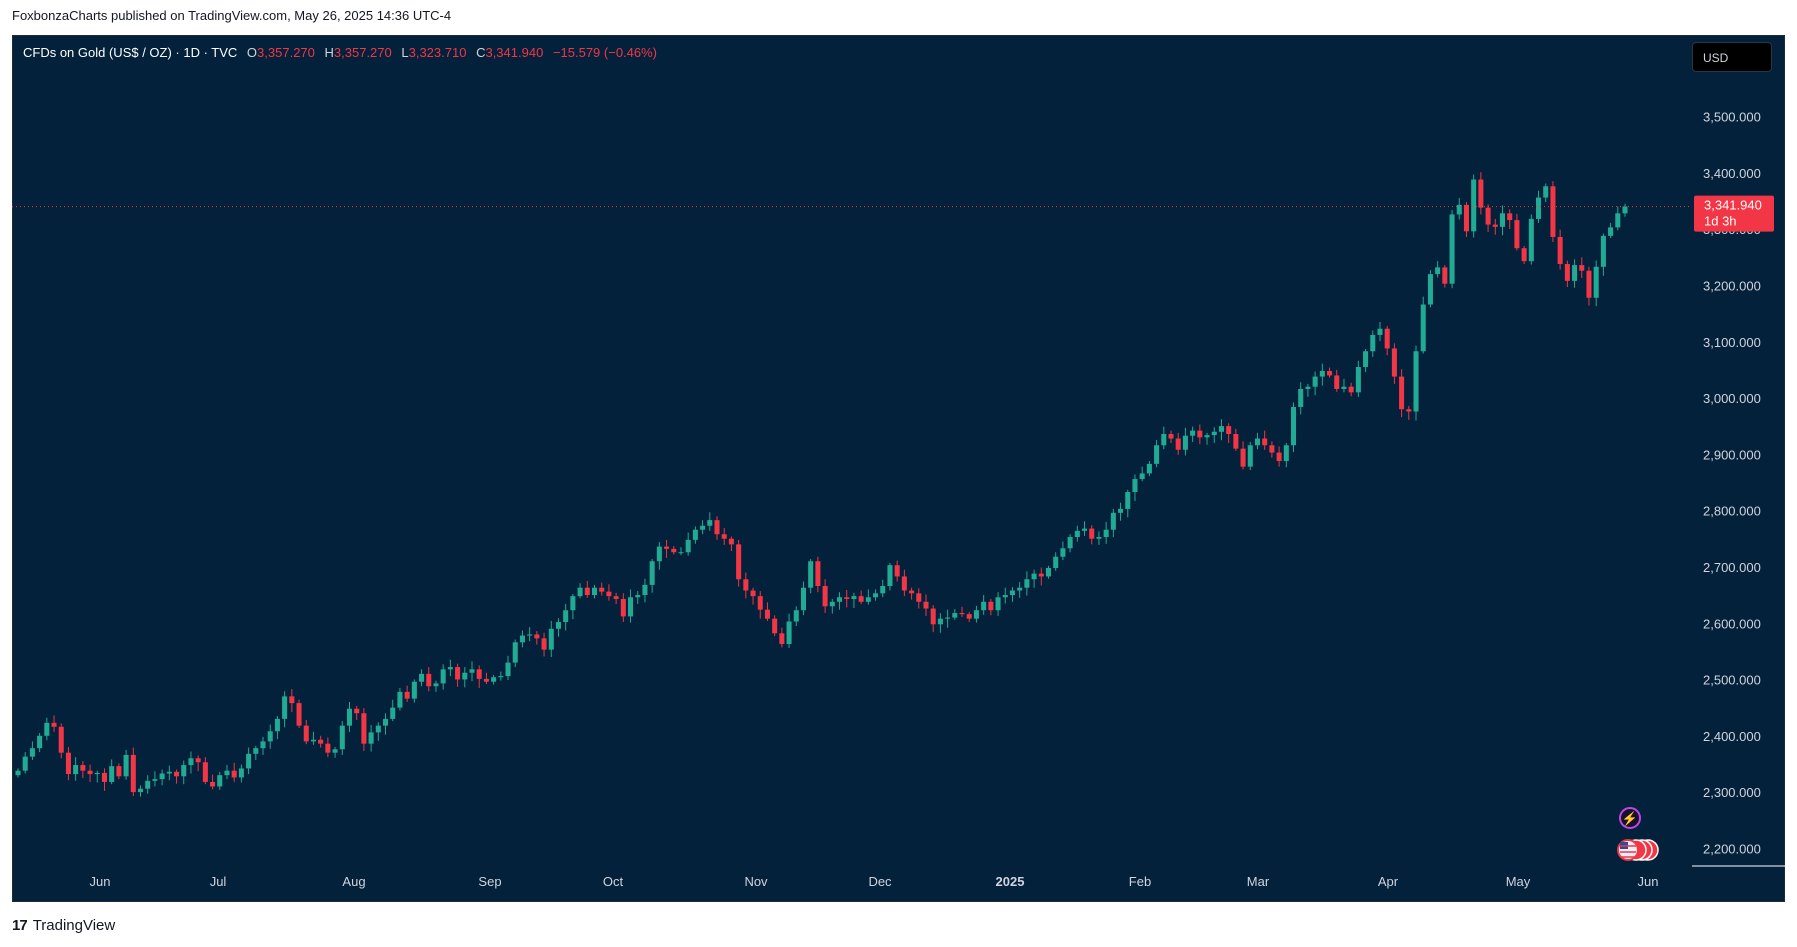 This screenshot has width=1797, height=947. What do you see at coordinates (1732, 57) in the screenshot?
I see `currency-button: USD` at bounding box center [1732, 57].